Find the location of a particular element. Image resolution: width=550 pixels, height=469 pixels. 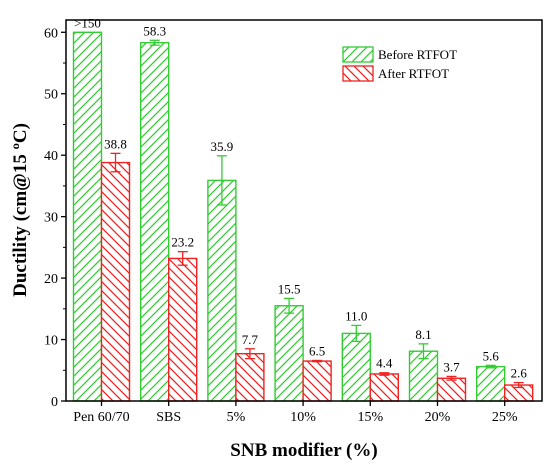

data-label-after-2: 7.7 is located at coordinates (250, 339).